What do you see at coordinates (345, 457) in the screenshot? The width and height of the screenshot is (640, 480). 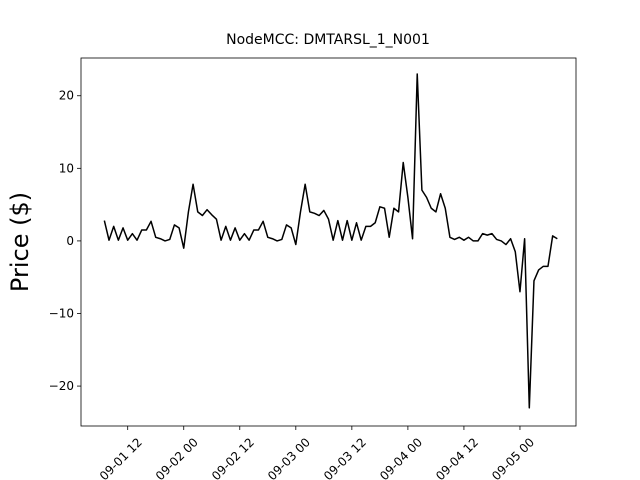 I see `x-tick-label: 09-03 12` at bounding box center [345, 457].